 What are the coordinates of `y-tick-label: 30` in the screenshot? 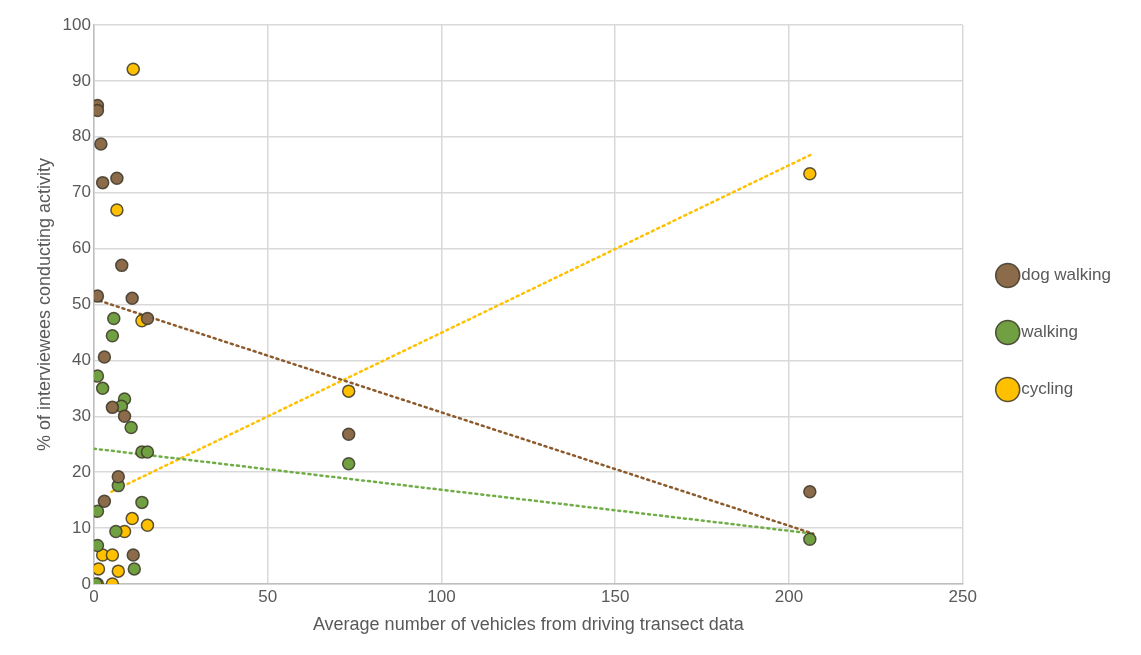 It's located at (81, 415).